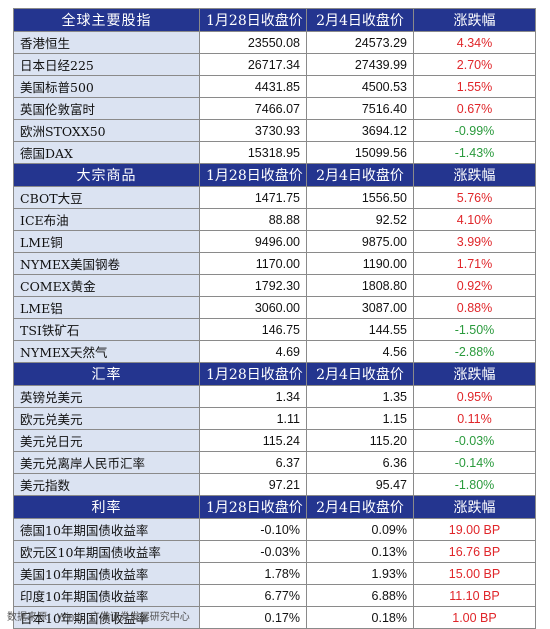 This screenshot has width=550, height=629. Describe the element at coordinates (253, 219) in the screenshot. I see `value-jan28: 88.88` at that location.